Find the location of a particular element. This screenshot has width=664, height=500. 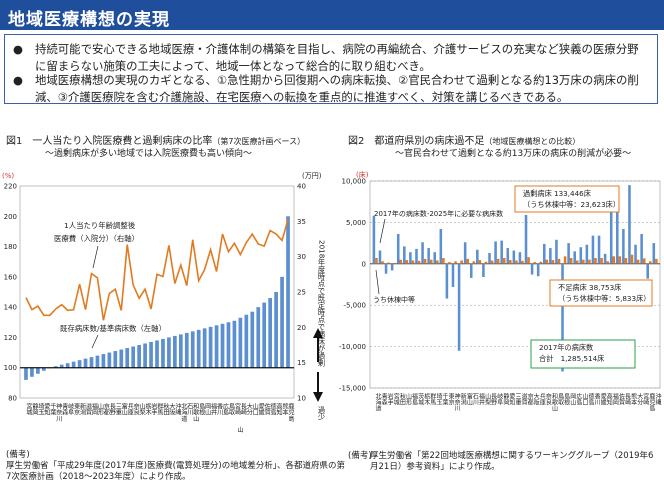

fig1-category-label: 三重 is located at coordinates (117, 409).